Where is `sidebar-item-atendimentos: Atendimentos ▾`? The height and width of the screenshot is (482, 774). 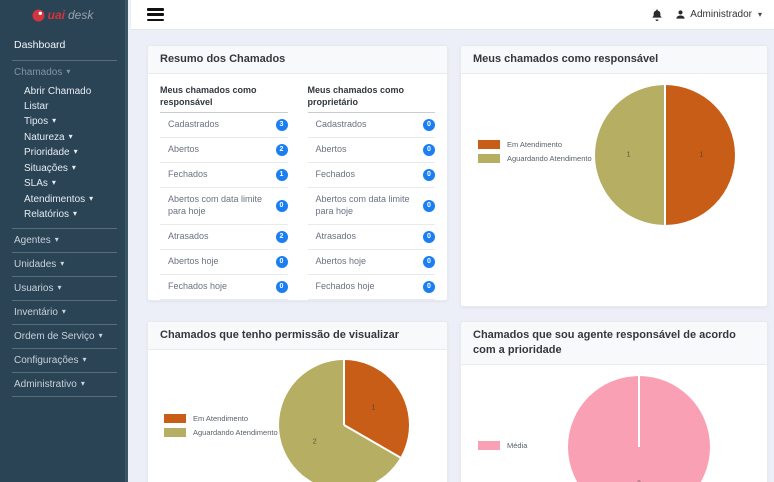
sidebar-item-atendimentos: Atendimentos ▾ is located at coordinates (62, 200).